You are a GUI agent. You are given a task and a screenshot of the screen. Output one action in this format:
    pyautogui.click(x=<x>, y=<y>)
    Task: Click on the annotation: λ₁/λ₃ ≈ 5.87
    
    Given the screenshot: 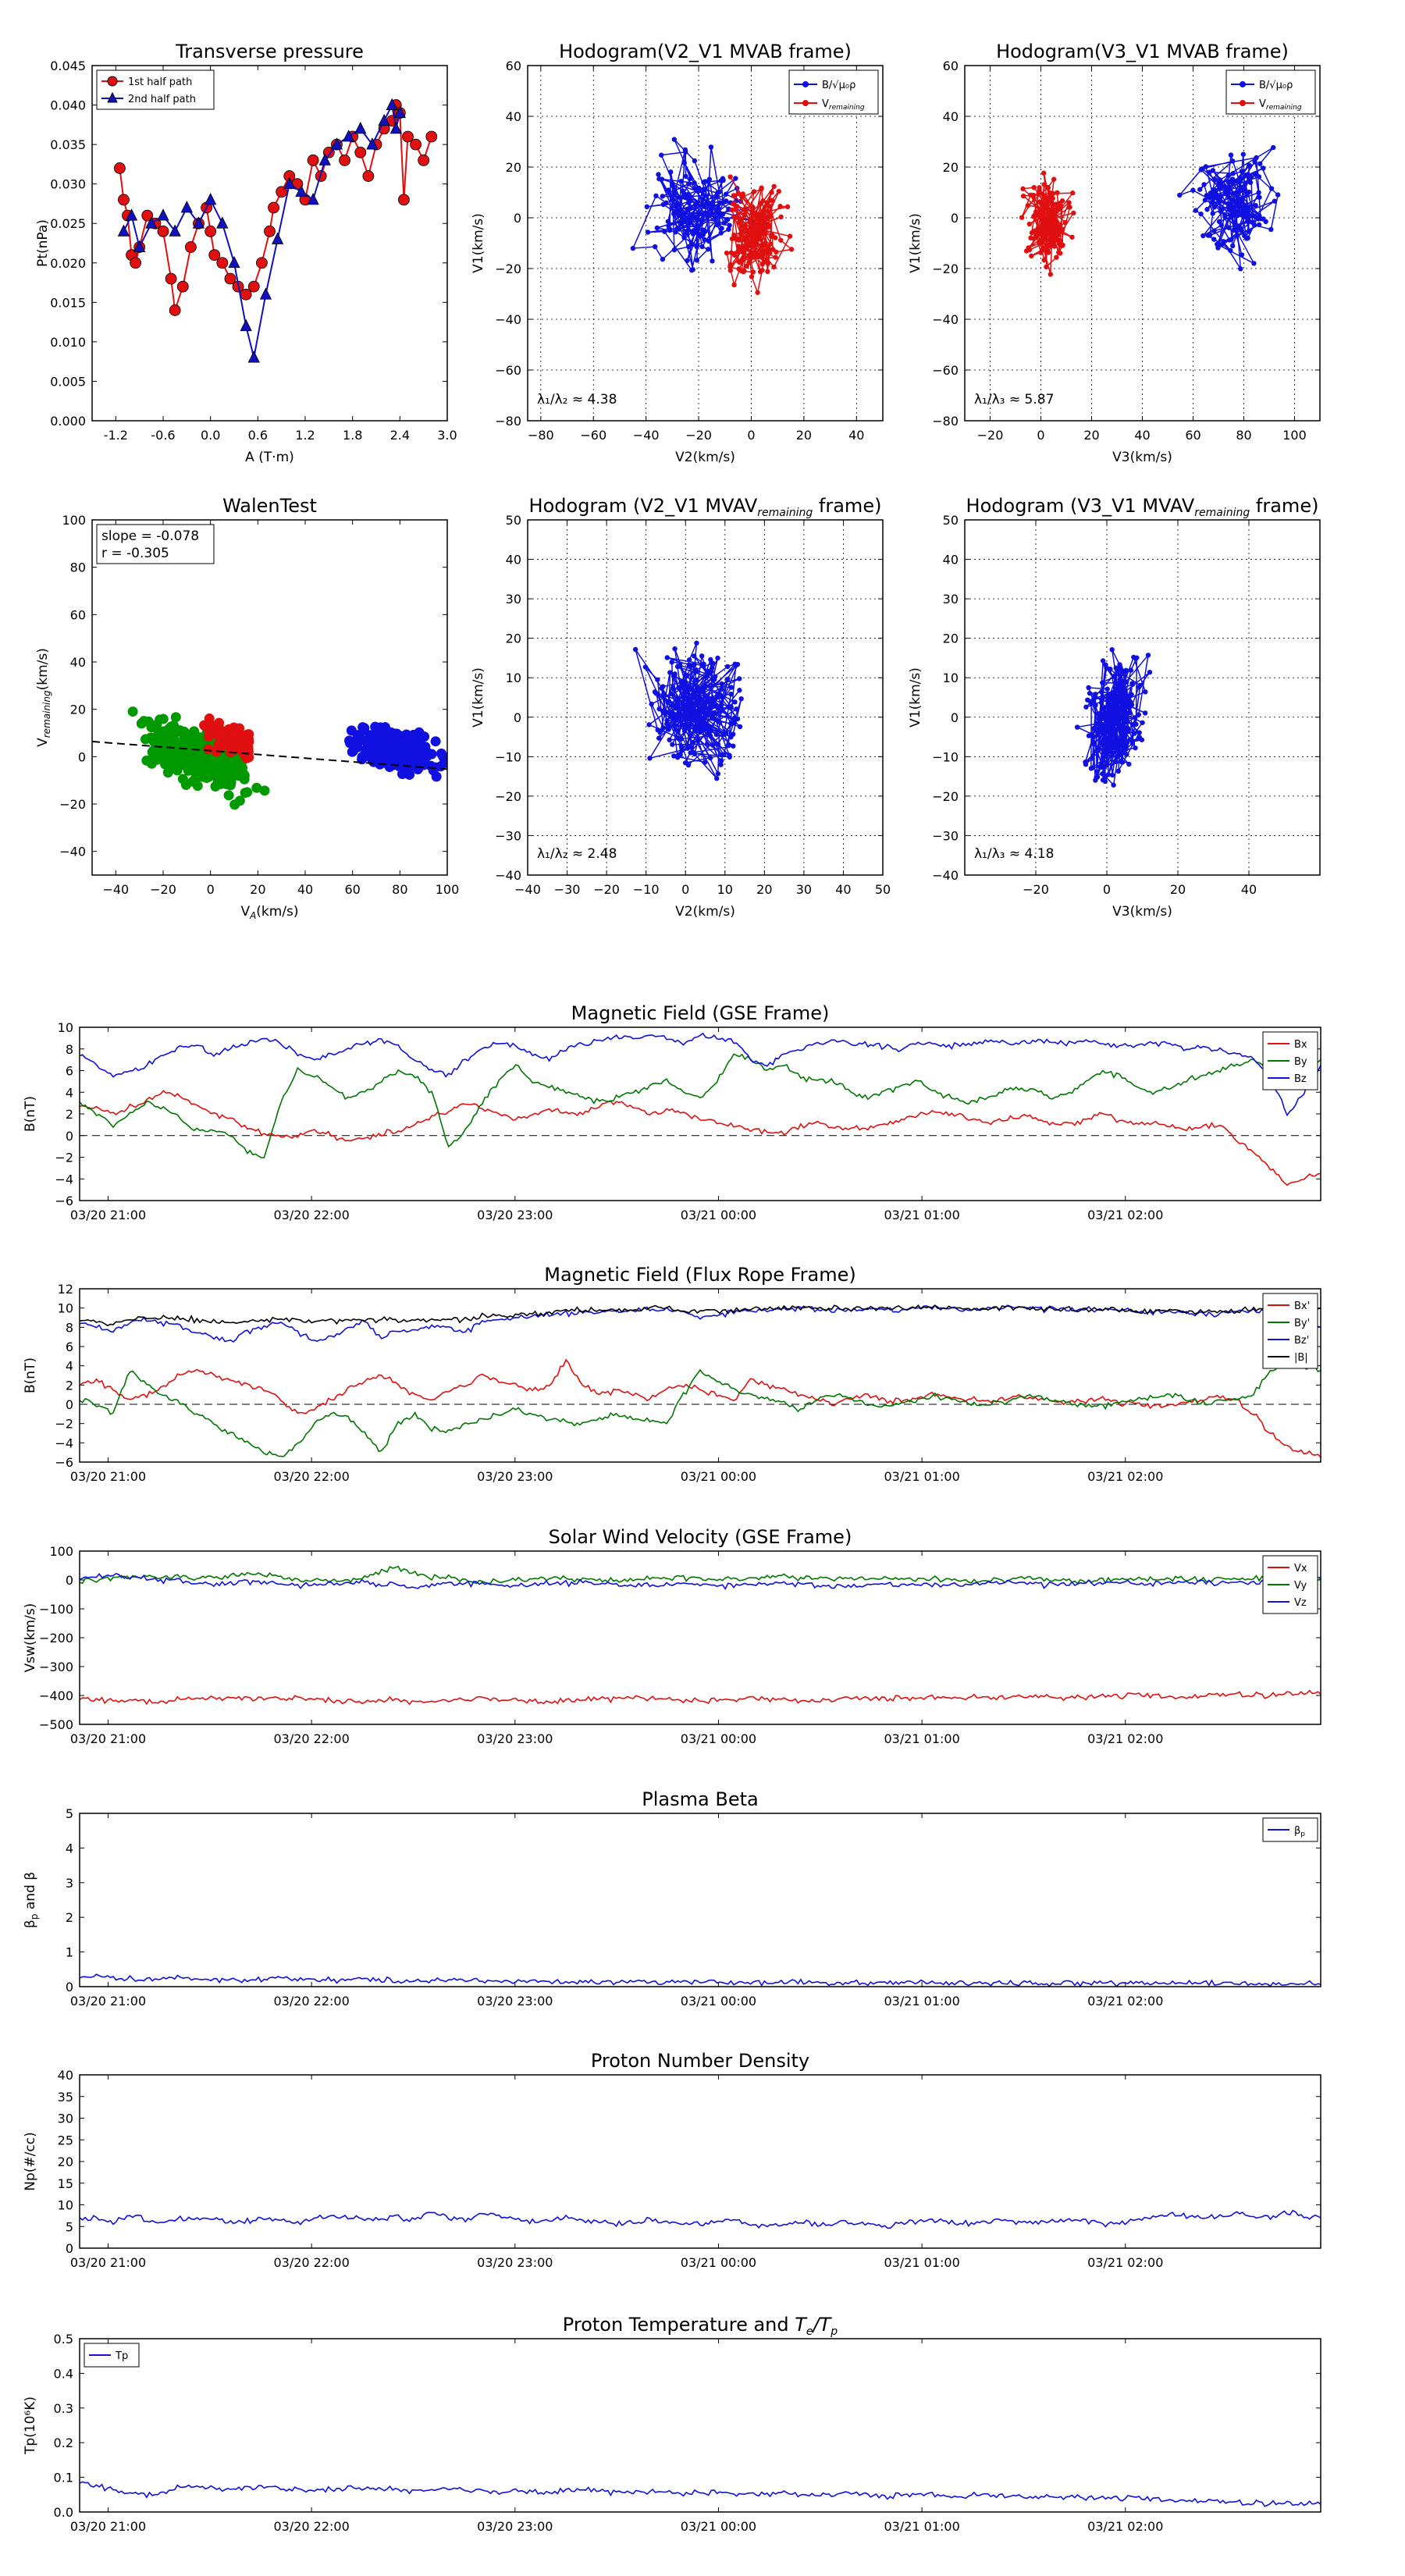 What is the action you would take?
    pyautogui.click(x=1014, y=399)
    